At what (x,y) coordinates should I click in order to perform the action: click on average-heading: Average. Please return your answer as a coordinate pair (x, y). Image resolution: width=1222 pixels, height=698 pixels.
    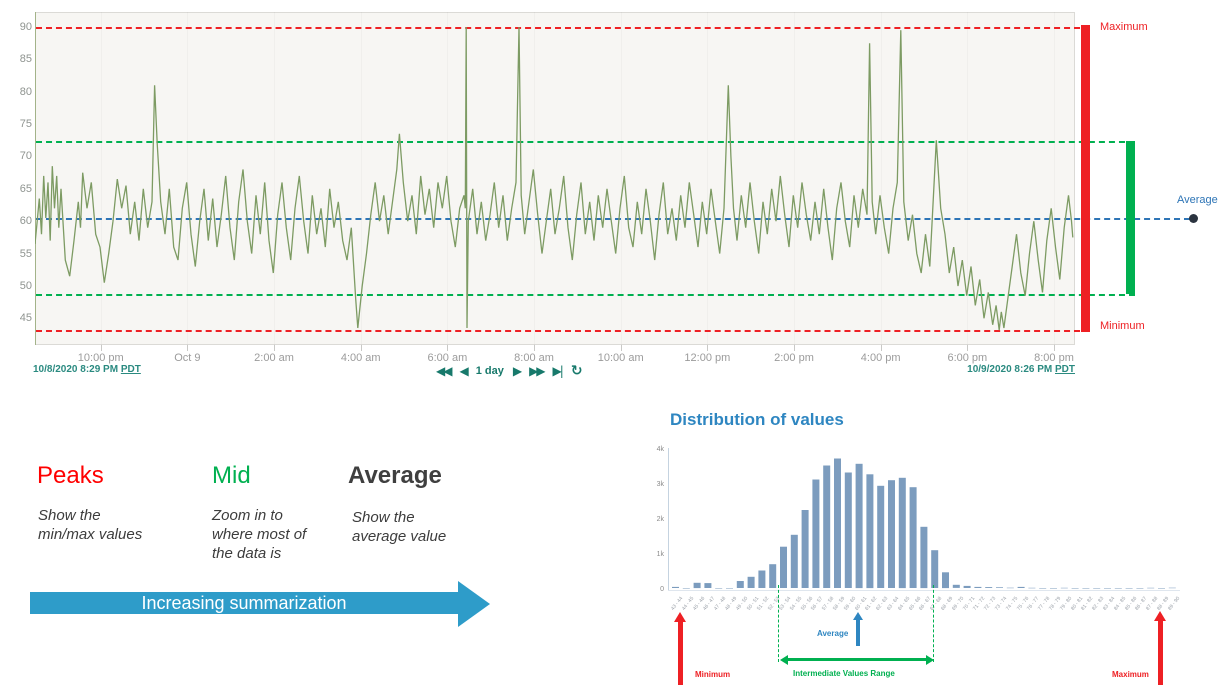
    Looking at the image, I should click on (395, 475).